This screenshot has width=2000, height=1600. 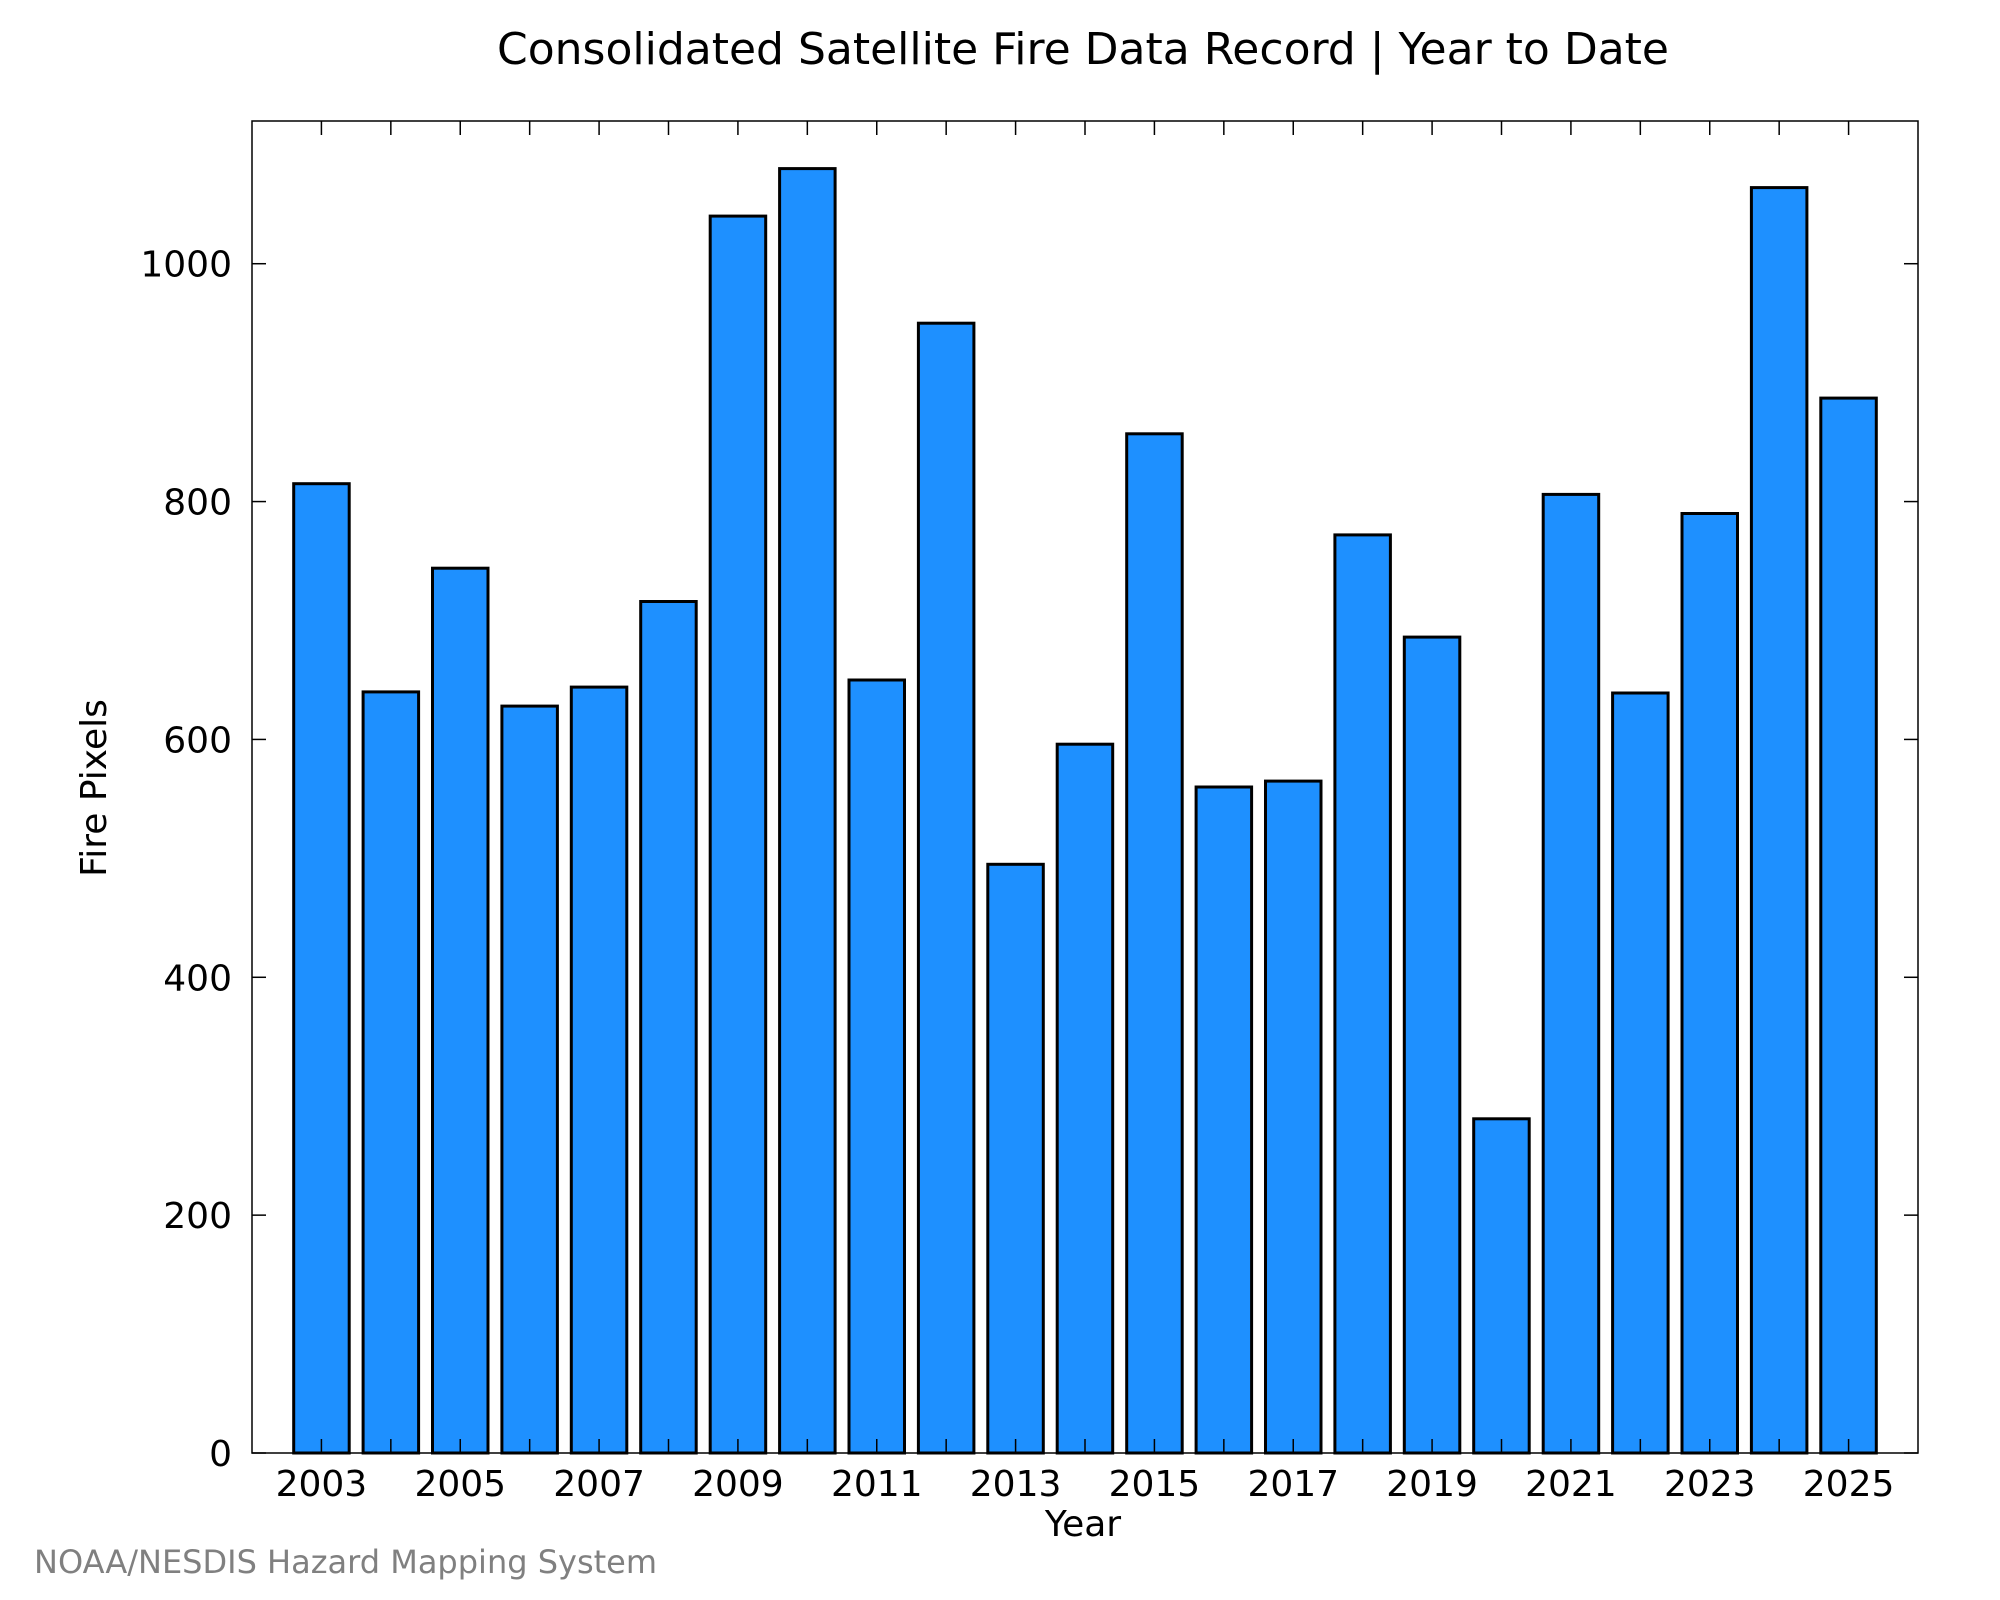 I want to click on x-axis-title: Year, so click(x=1082, y=1524).